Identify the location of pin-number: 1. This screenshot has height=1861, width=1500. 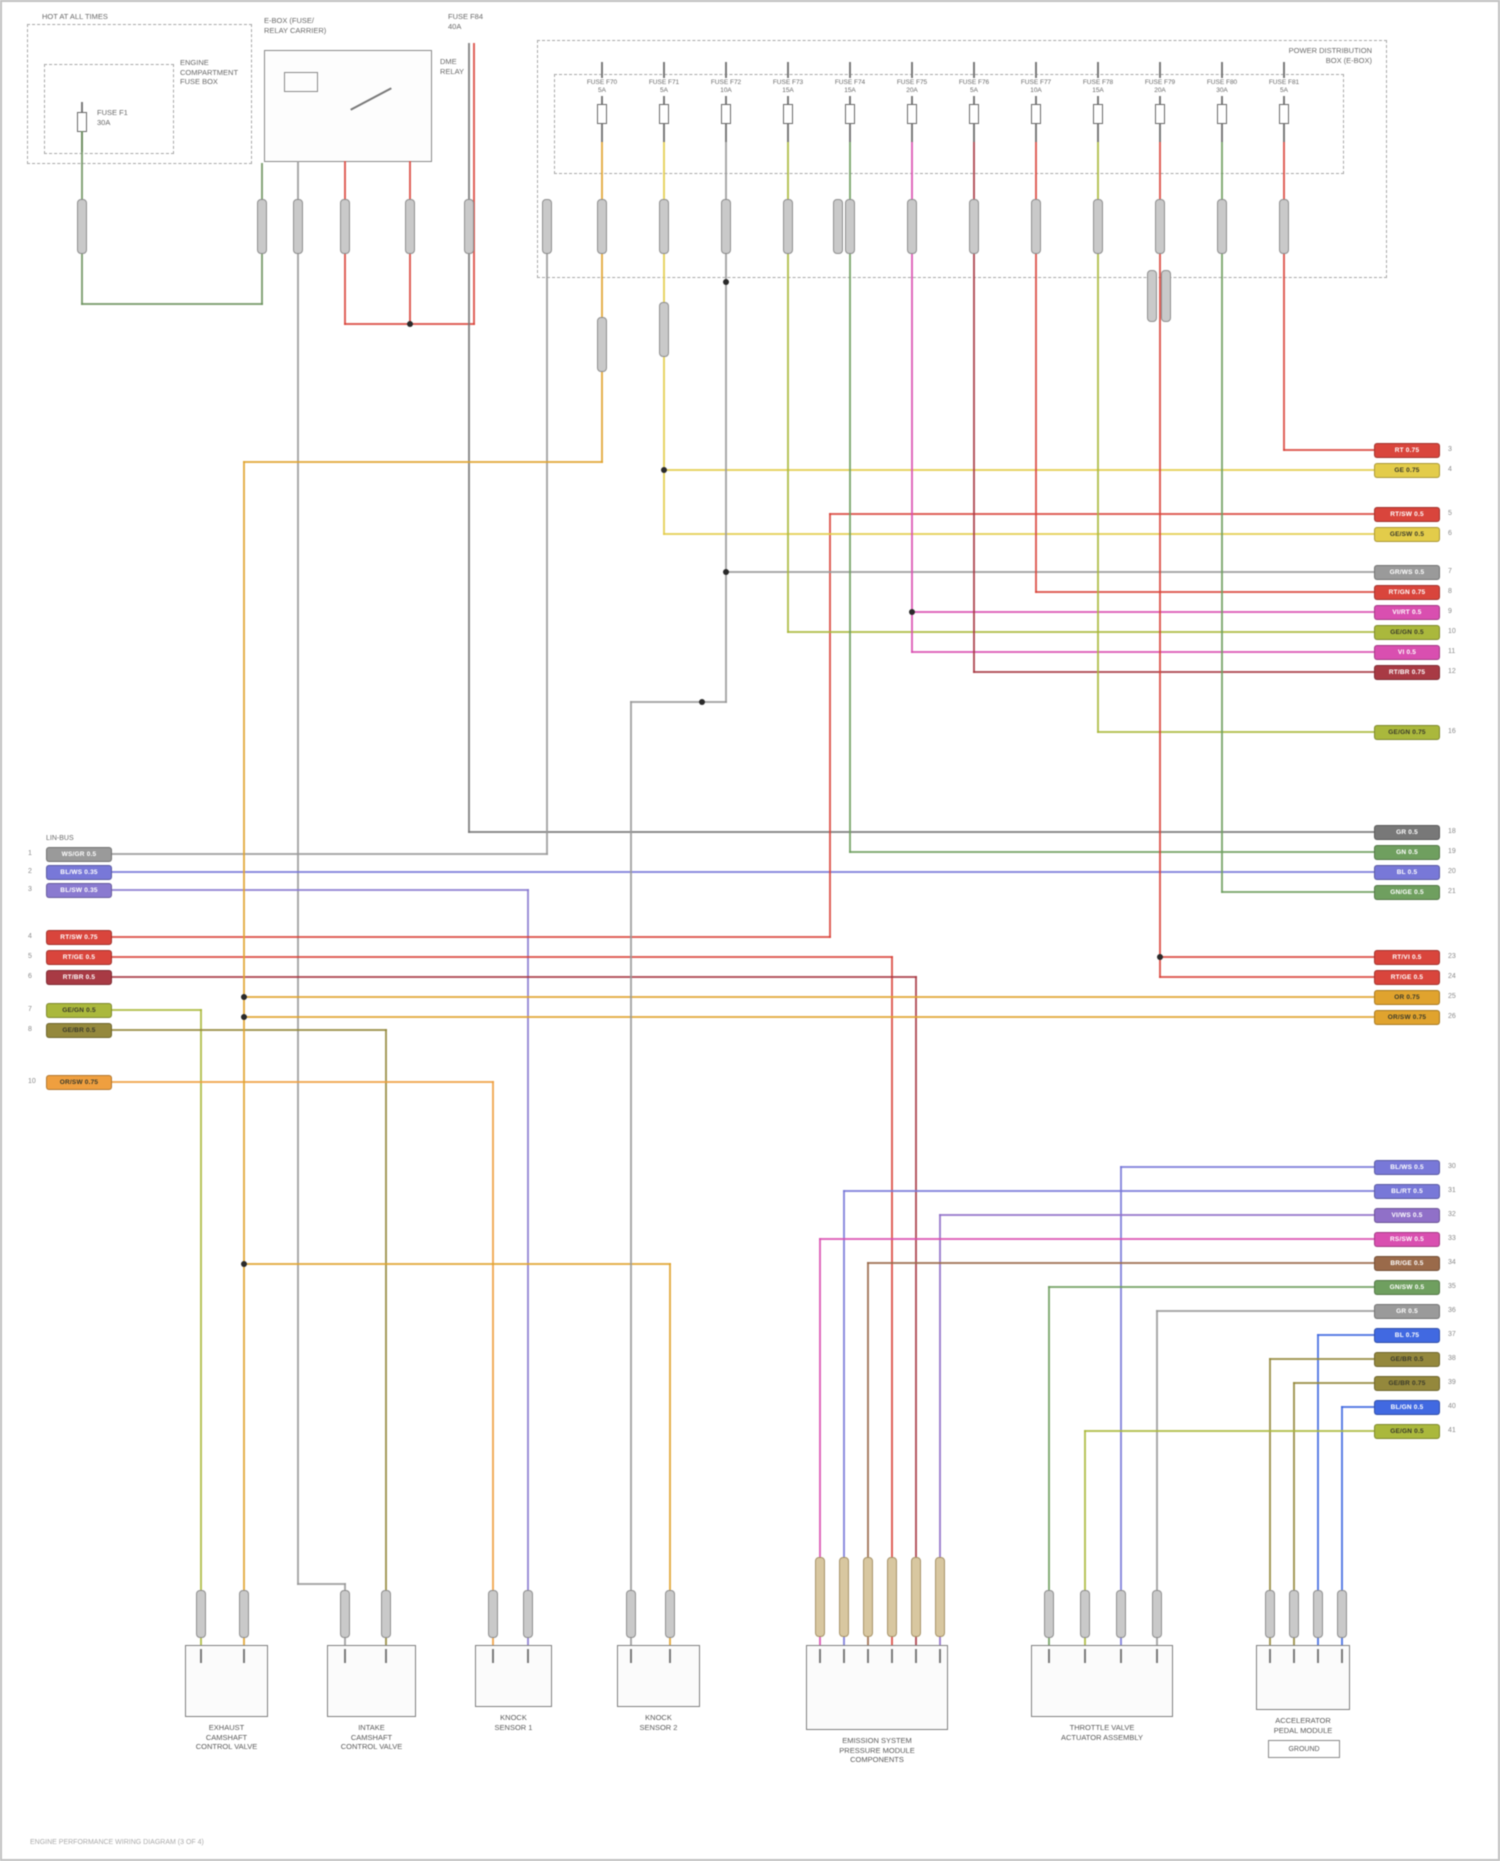
(30, 853).